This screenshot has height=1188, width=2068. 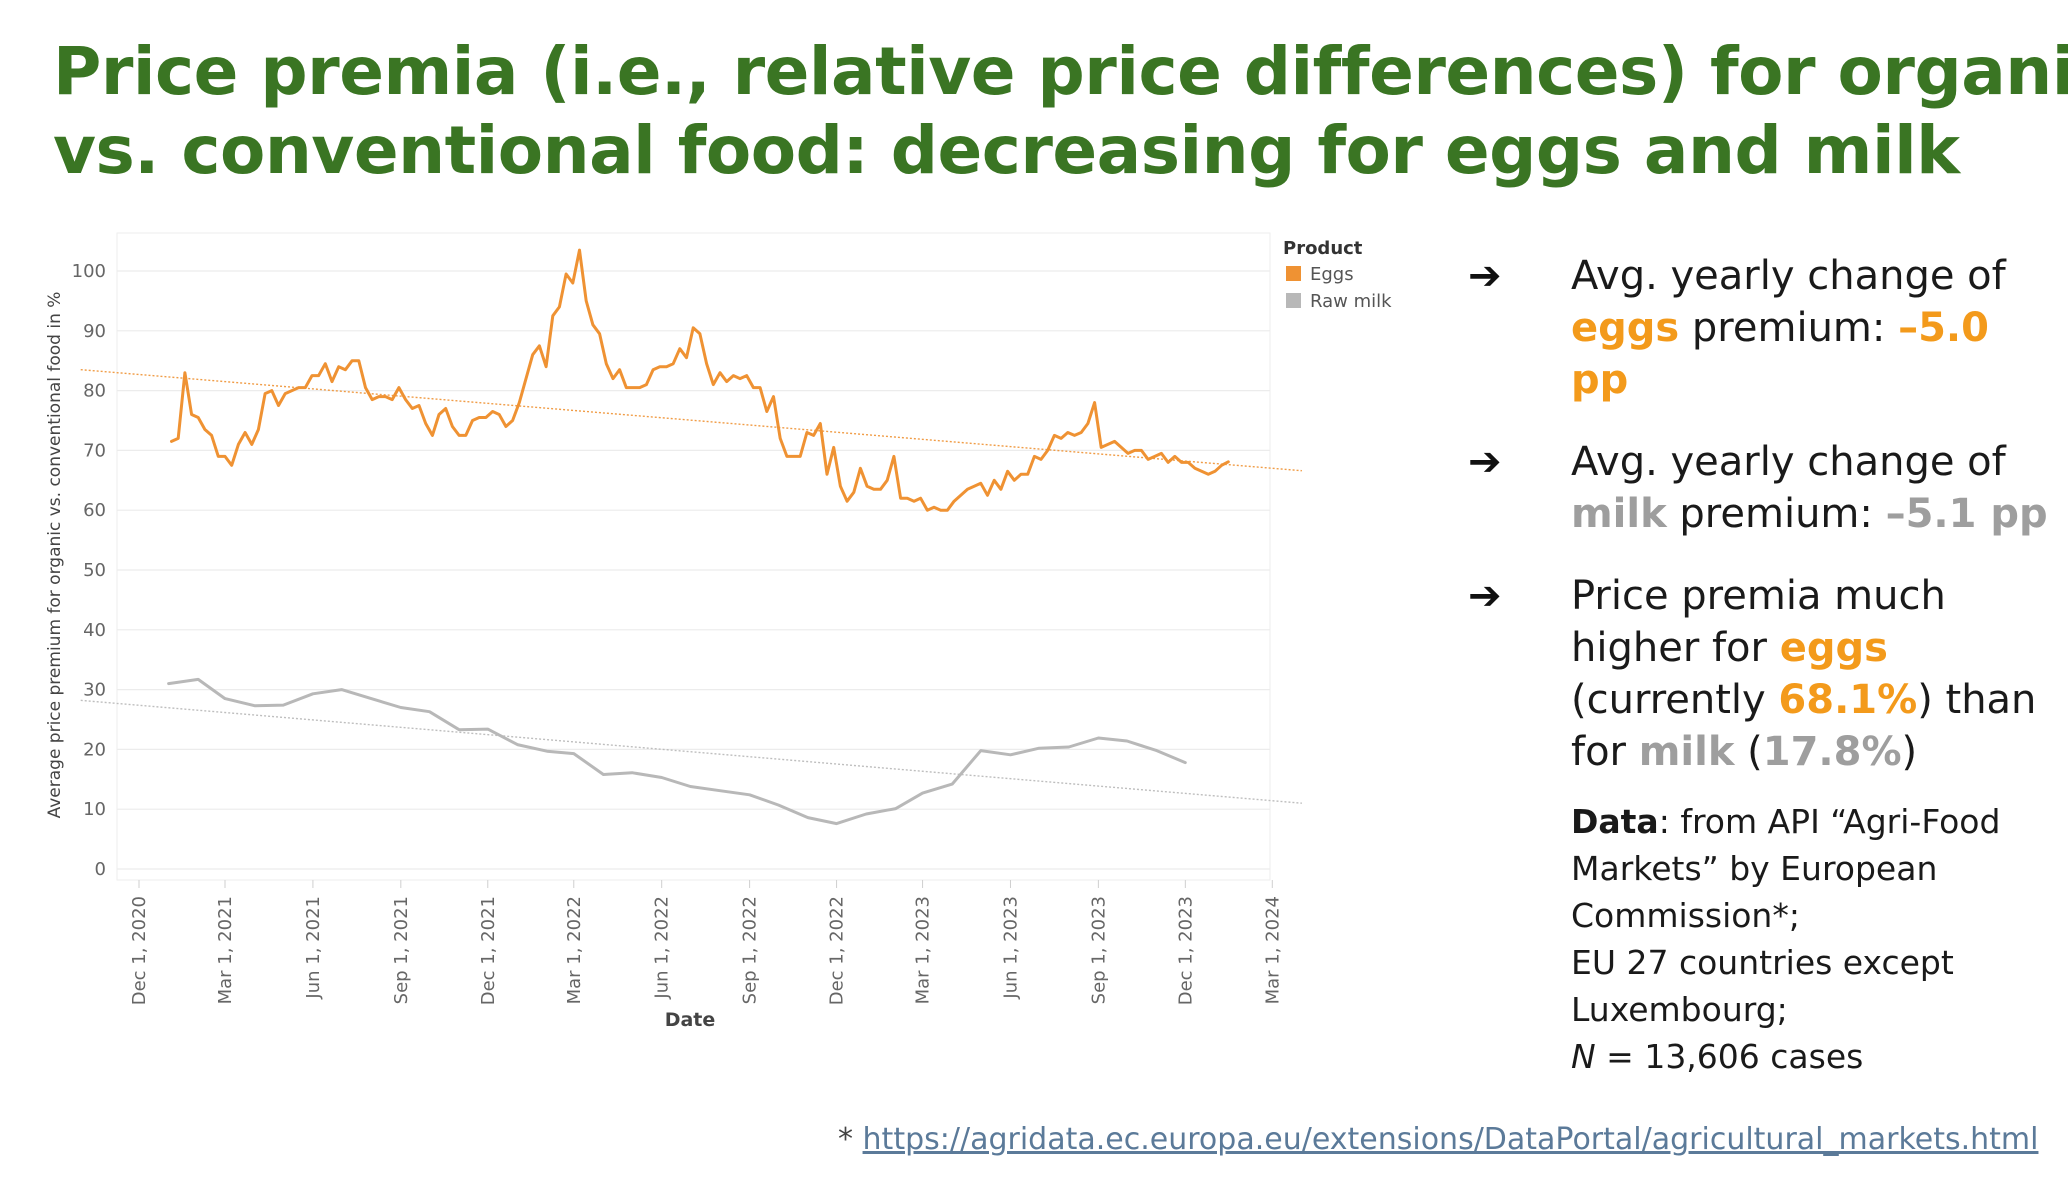 I want to click on legend-swatch-eggs, so click(x=1293, y=273).